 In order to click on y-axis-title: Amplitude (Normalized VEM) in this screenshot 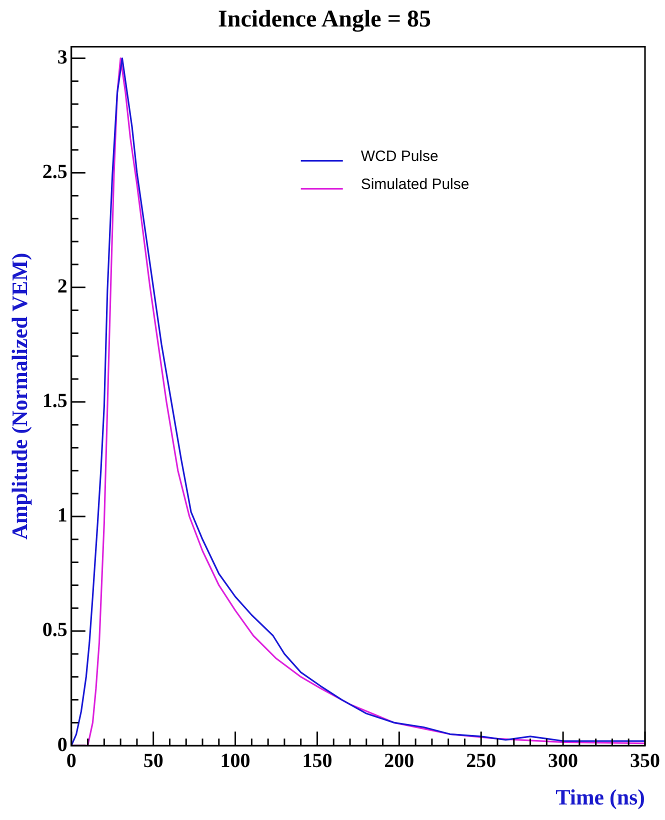, I will do `click(19, 396)`.